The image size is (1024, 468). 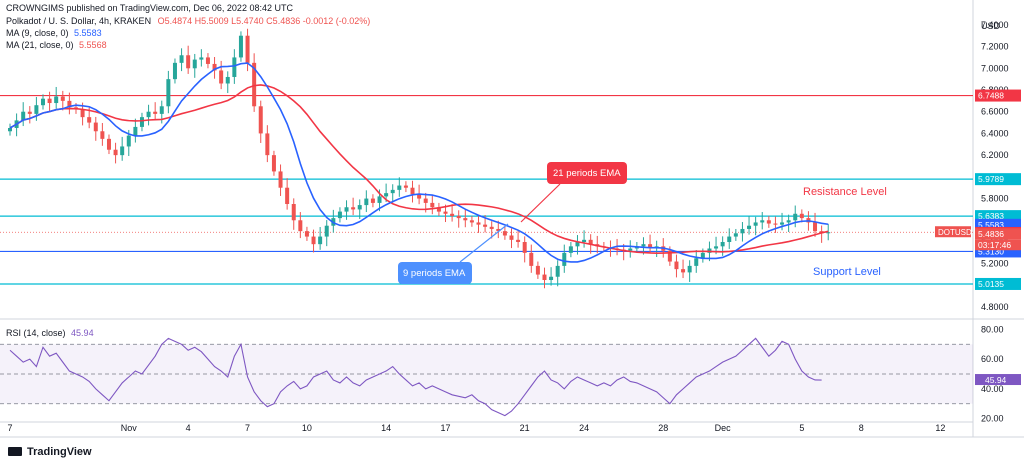 What do you see at coordinates (37, 33) in the screenshot?
I see `ma9-label: MA (9, close, 0)` at bounding box center [37, 33].